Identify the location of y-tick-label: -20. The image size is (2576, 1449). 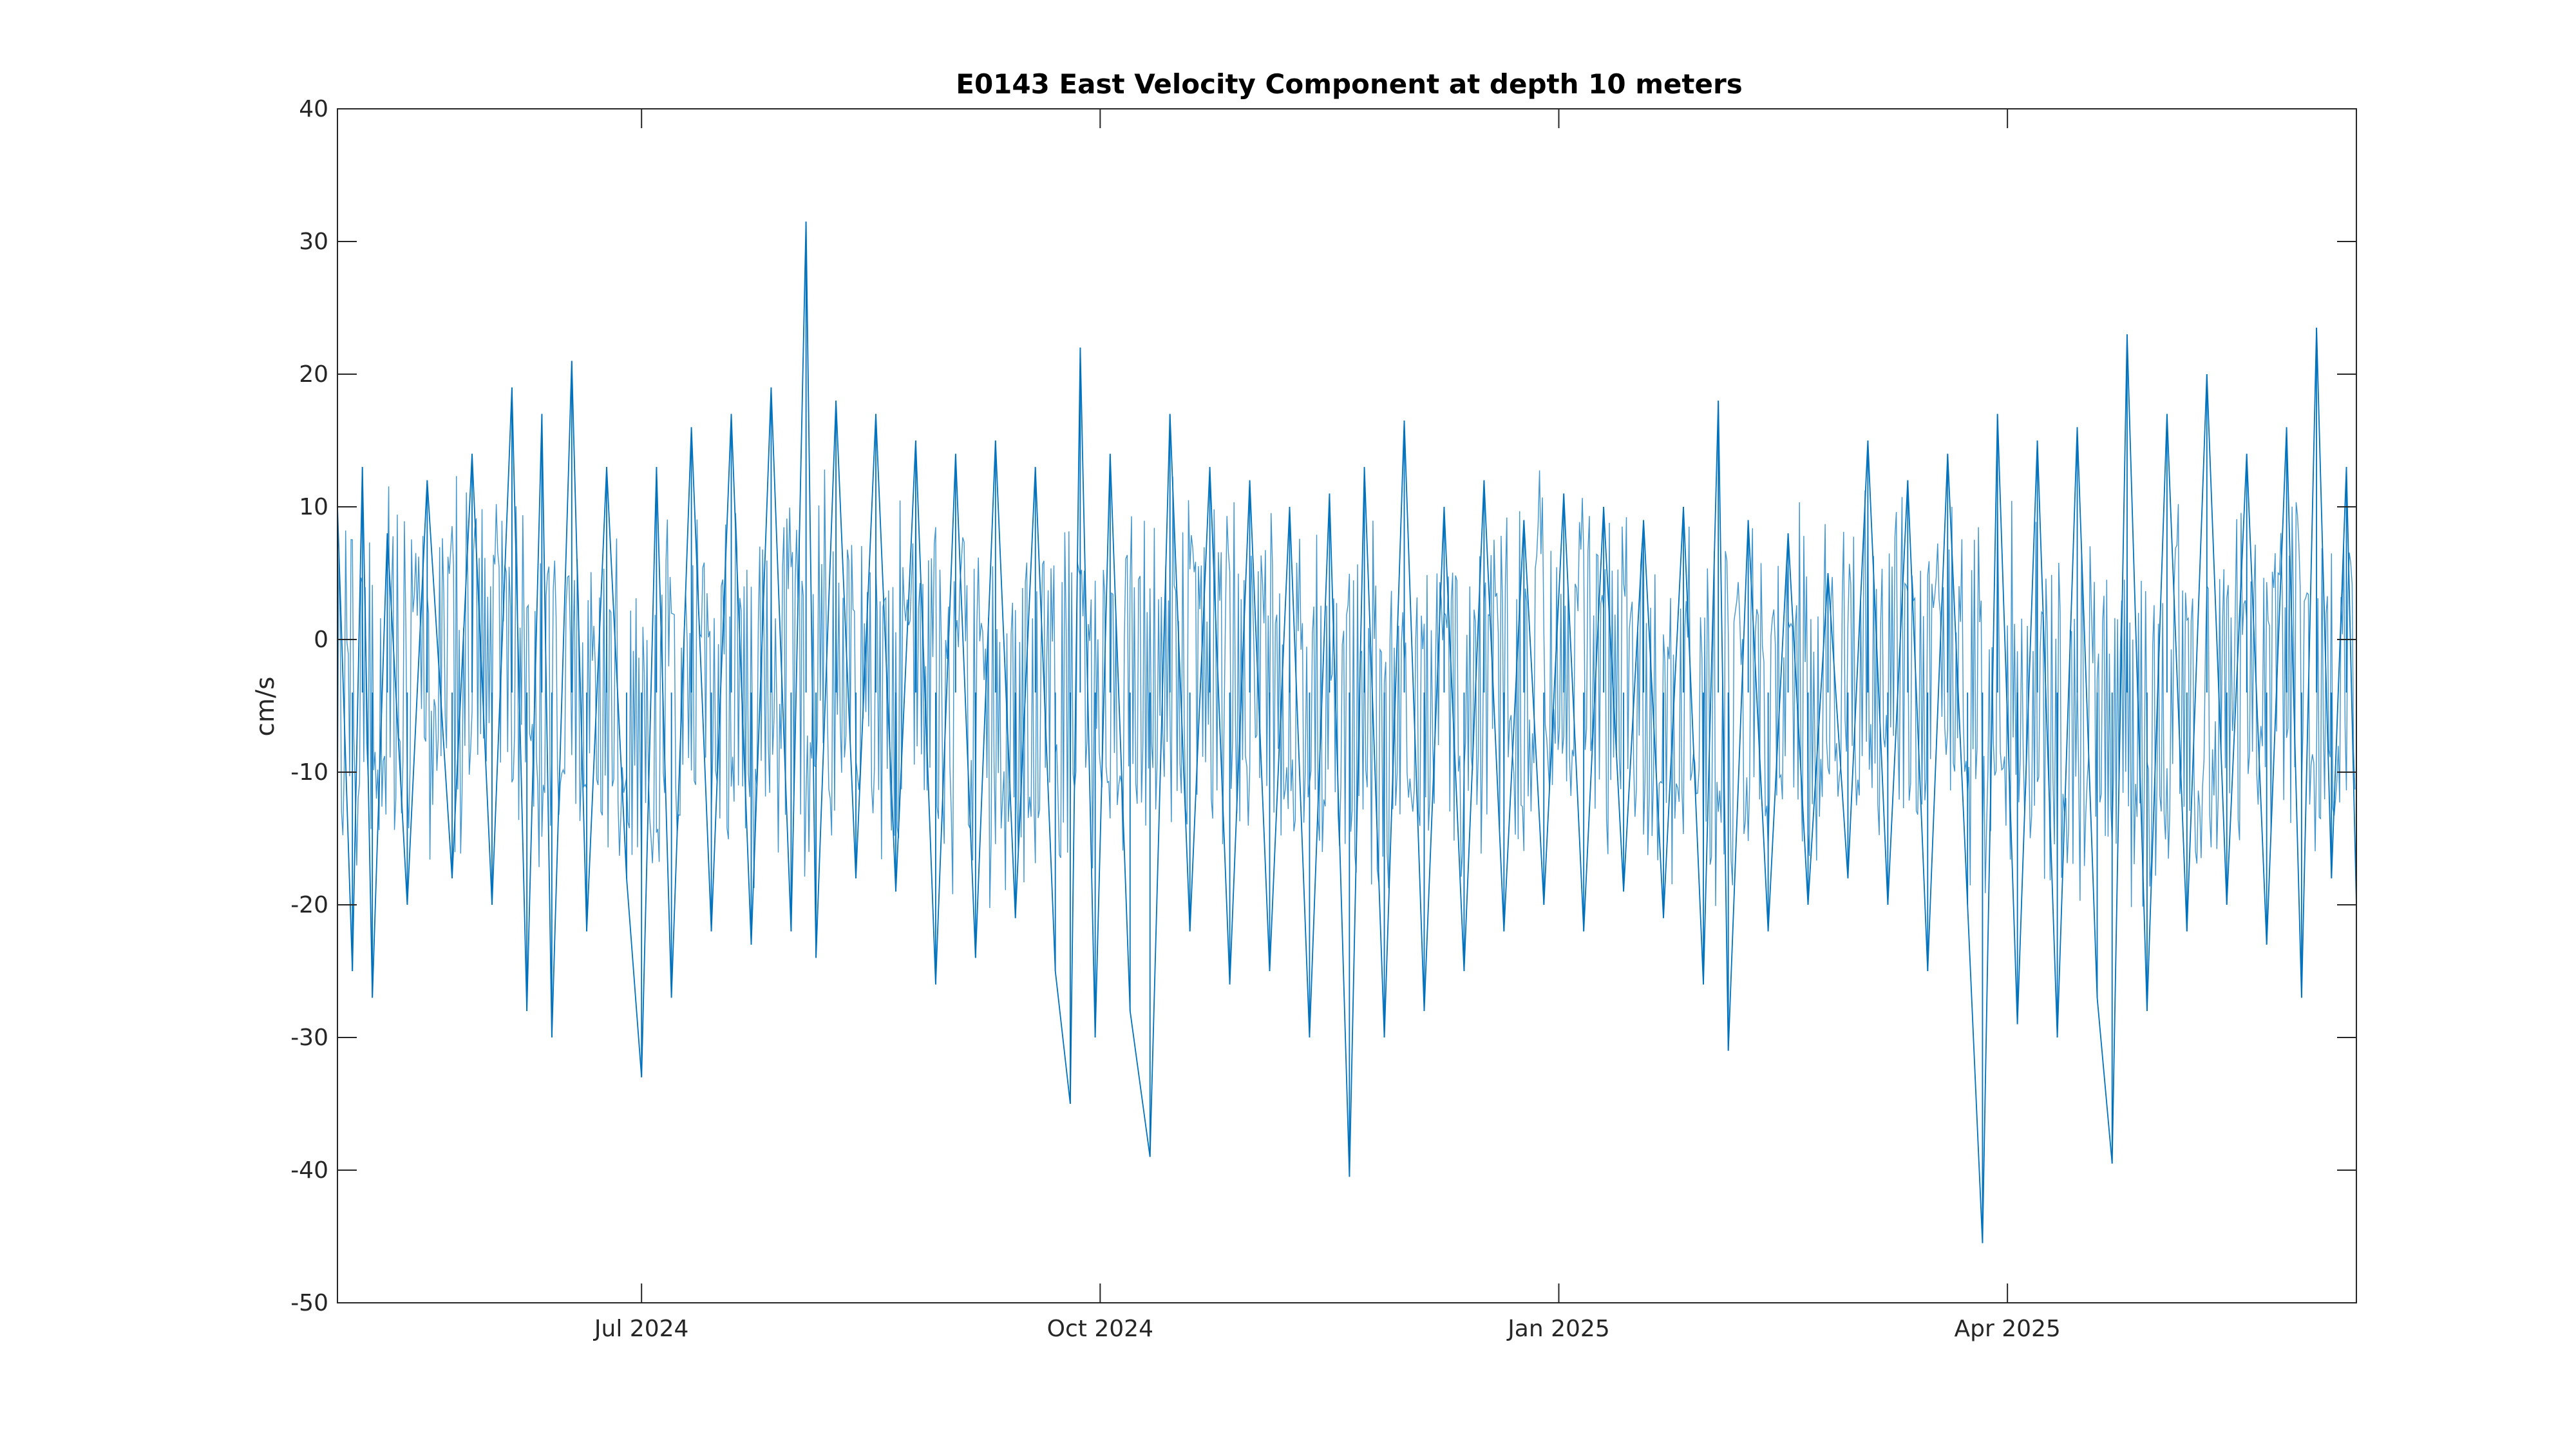
(309, 905).